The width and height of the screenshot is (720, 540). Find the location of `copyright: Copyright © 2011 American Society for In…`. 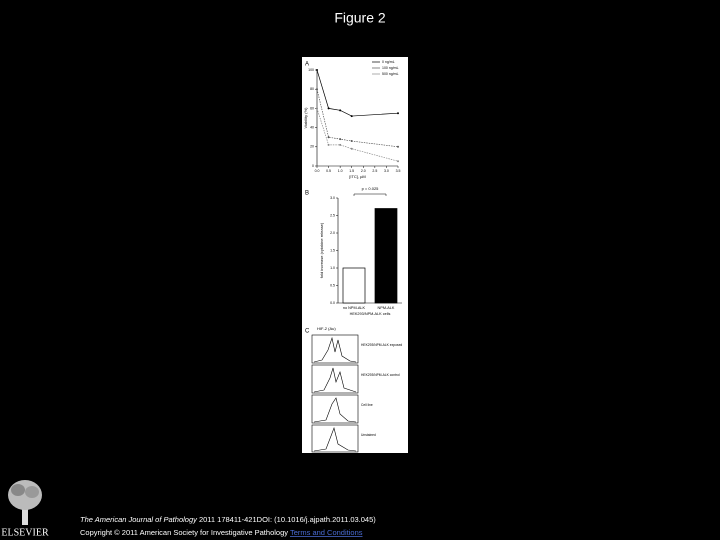

copyright: Copyright © 2011 American Society for In… is located at coordinates (221, 532).